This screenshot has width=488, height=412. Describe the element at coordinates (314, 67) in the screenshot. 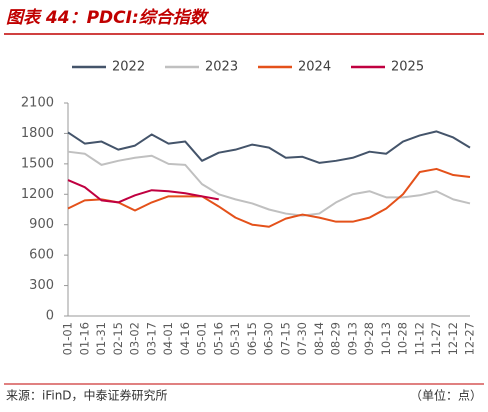

I see `legend-label: 2024` at that location.